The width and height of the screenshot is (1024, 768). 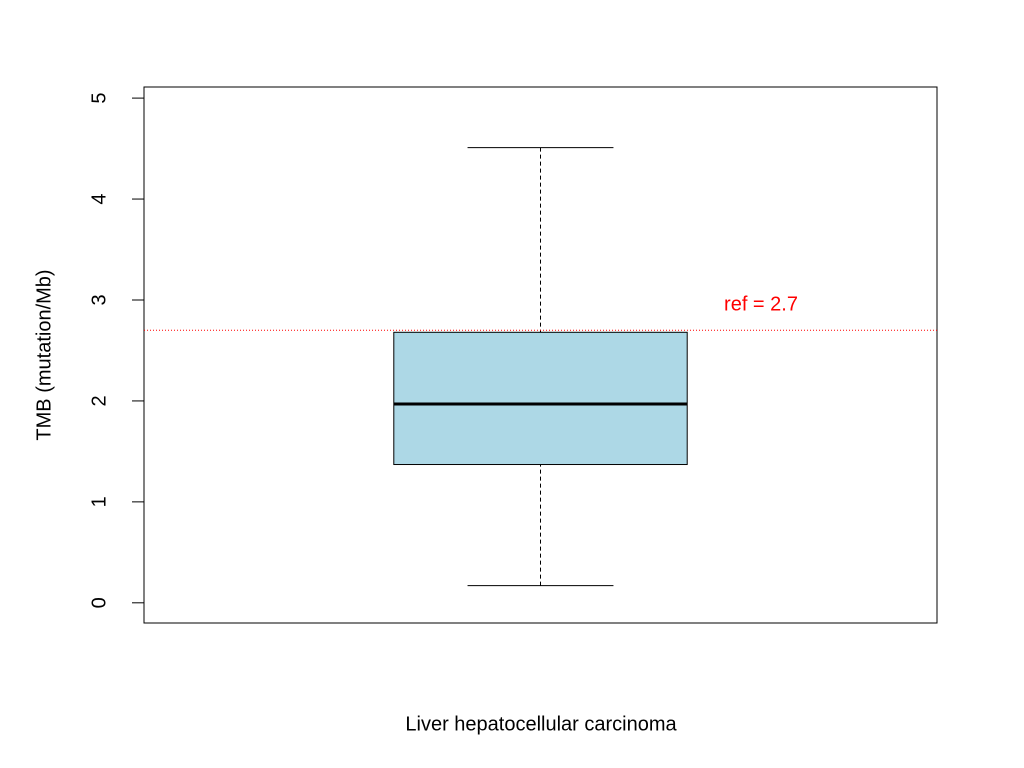 What do you see at coordinates (99, 198) in the screenshot?
I see `y-tick-label: 4` at bounding box center [99, 198].